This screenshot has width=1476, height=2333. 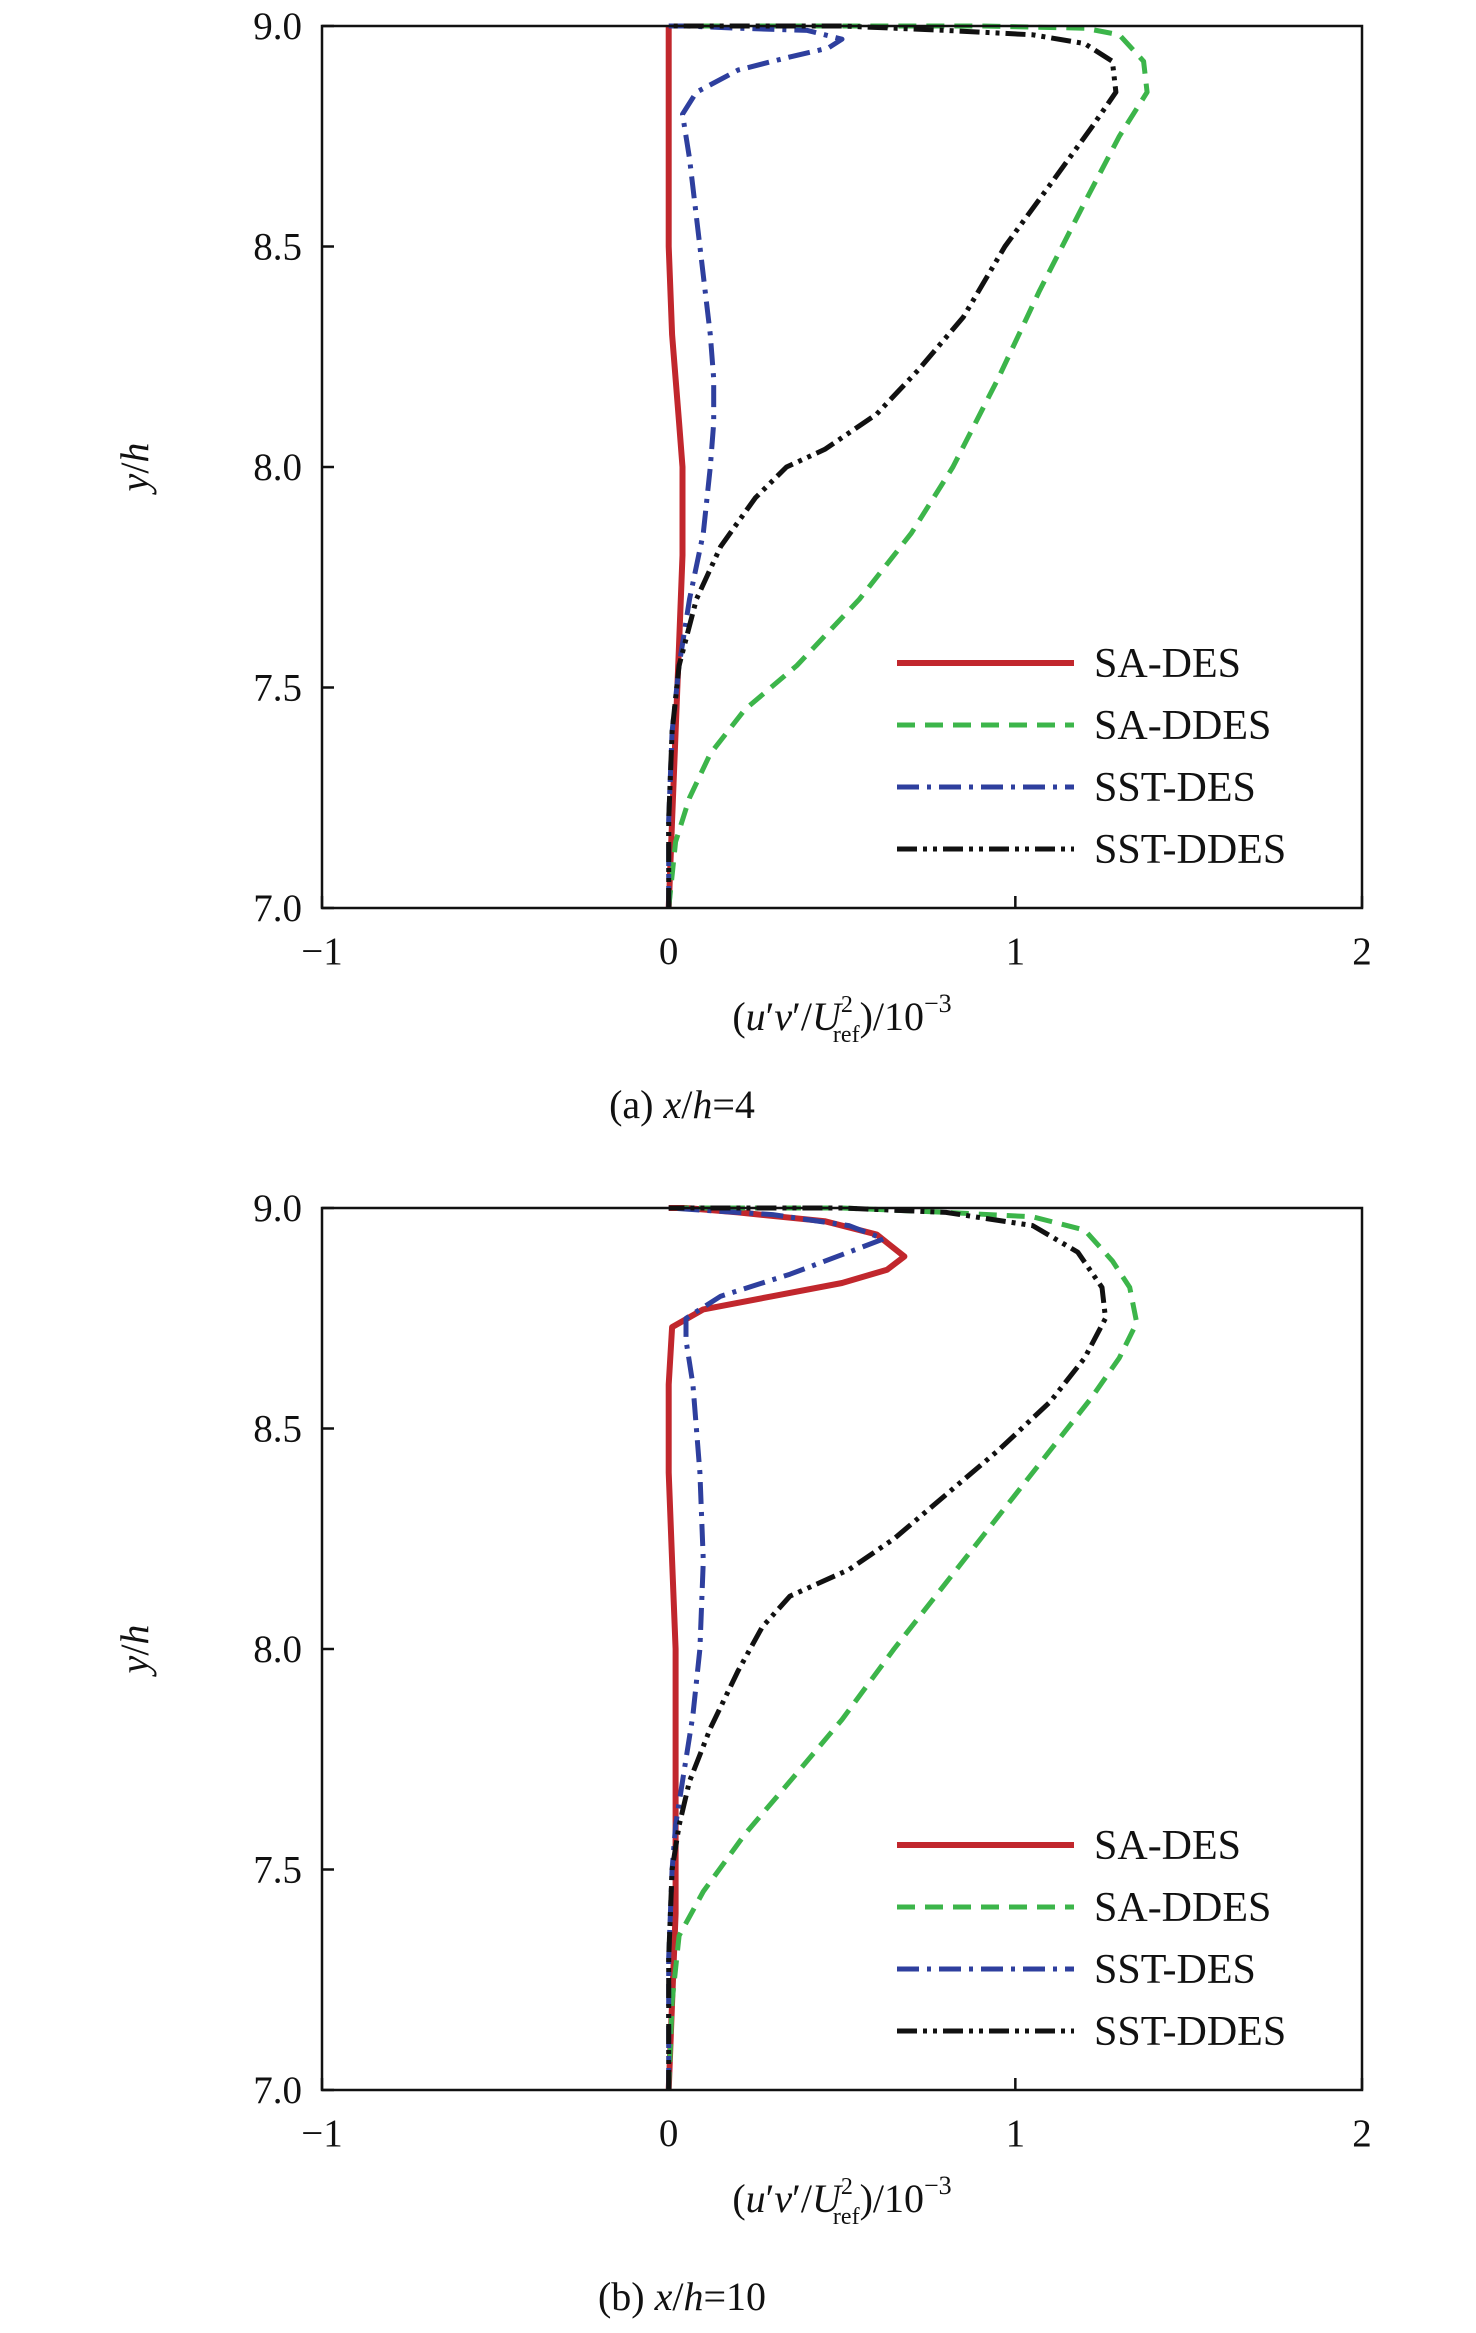 I want to click on panel-caption: (a) x/h=4, so click(x=682, y=1104).